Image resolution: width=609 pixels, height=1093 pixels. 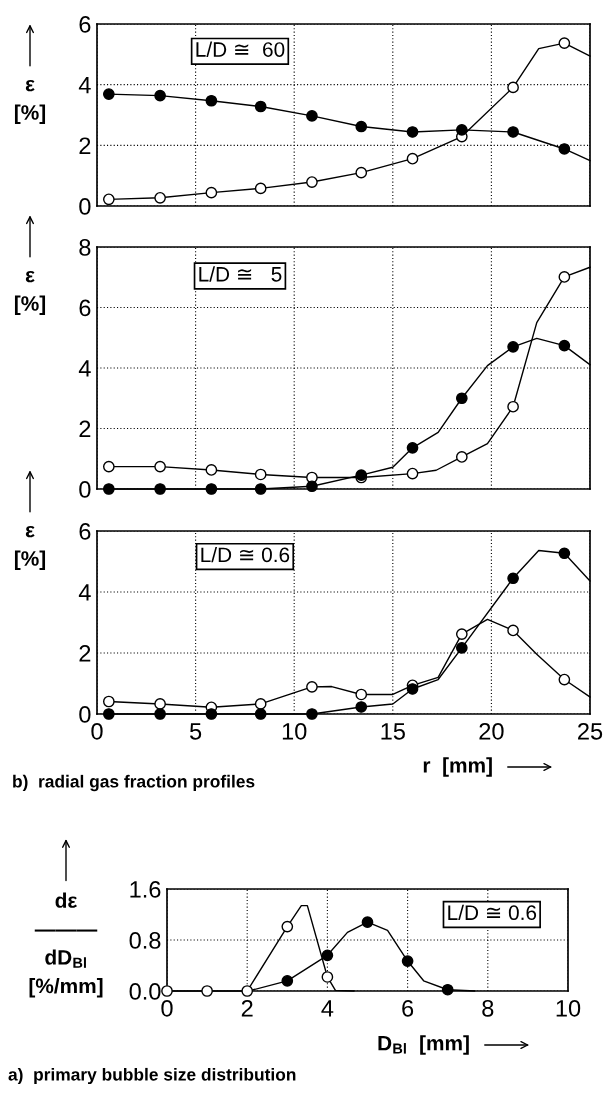 What do you see at coordinates (327, 1008) in the screenshot?
I see `x-tick-label: 4` at bounding box center [327, 1008].